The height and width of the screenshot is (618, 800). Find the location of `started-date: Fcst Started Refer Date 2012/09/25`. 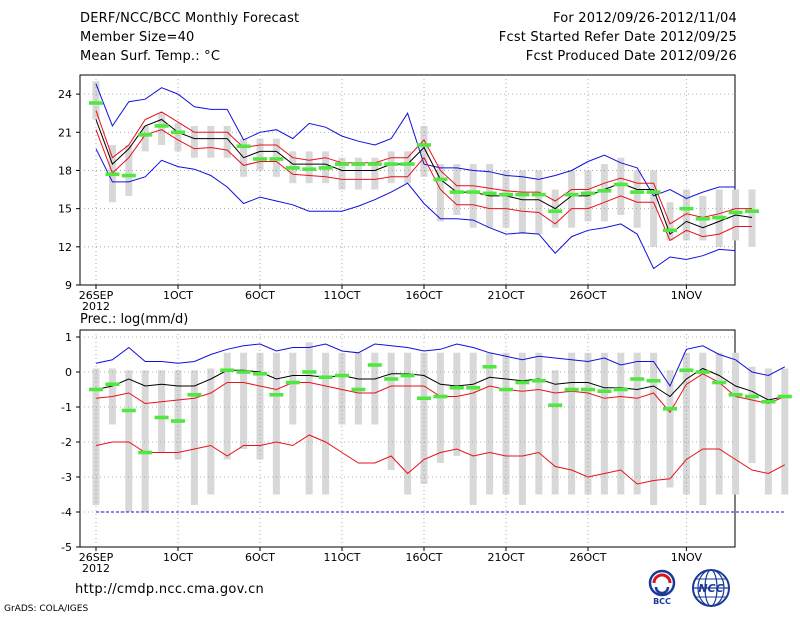

started-date: Fcst Started Refer Date 2012/09/25 is located at coordinates (617, 37).